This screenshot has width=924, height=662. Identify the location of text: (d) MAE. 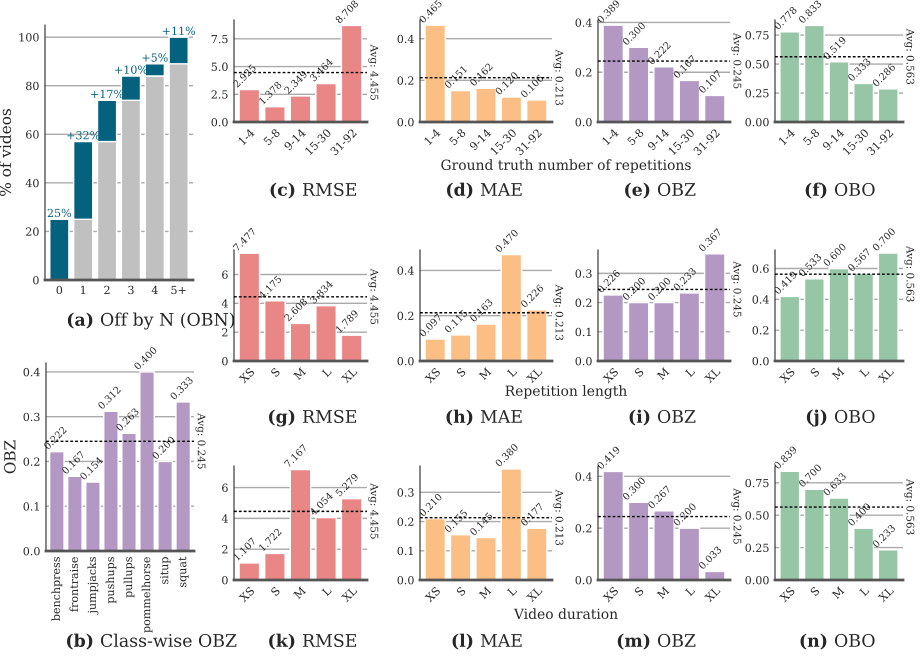
(484, 190).